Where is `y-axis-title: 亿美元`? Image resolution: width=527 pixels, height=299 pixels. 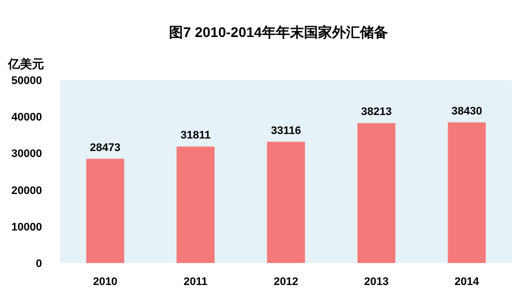 y-axis-title: 亿美元 is located at coordinates (25, 64).